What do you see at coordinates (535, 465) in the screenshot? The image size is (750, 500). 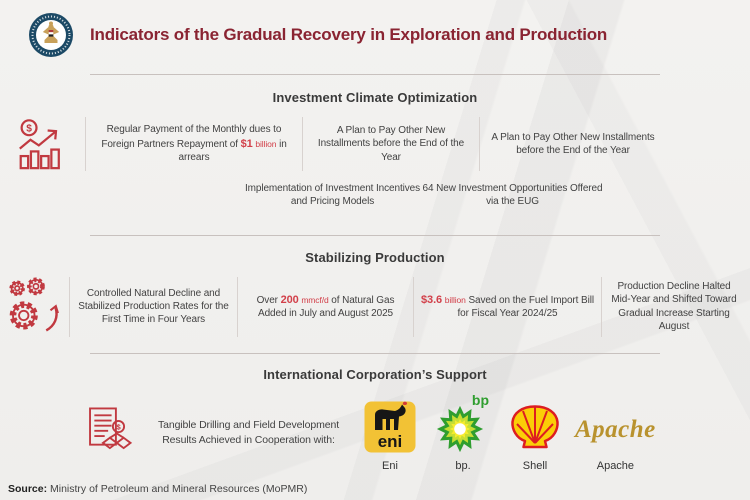 I see `partner-label: Shell` at bounding box center [535, 465].